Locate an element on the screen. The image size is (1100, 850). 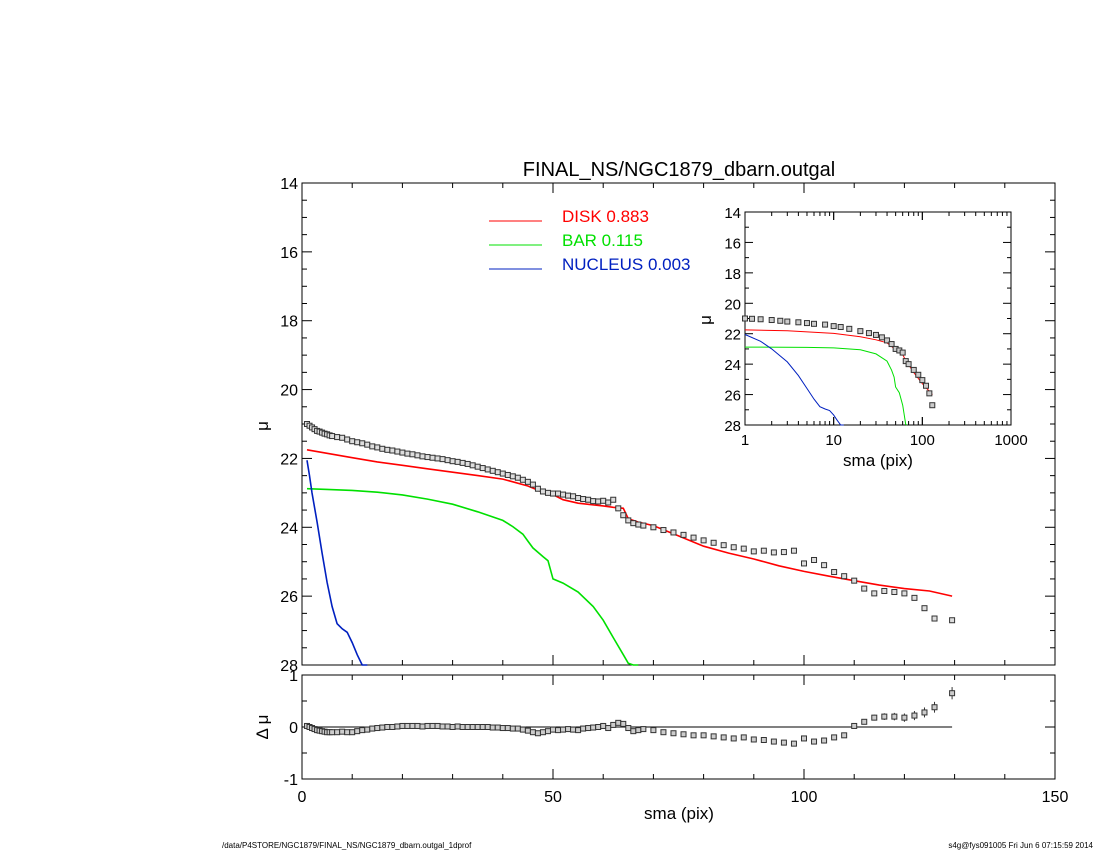
inset-series is located at coordinates (838, 377).